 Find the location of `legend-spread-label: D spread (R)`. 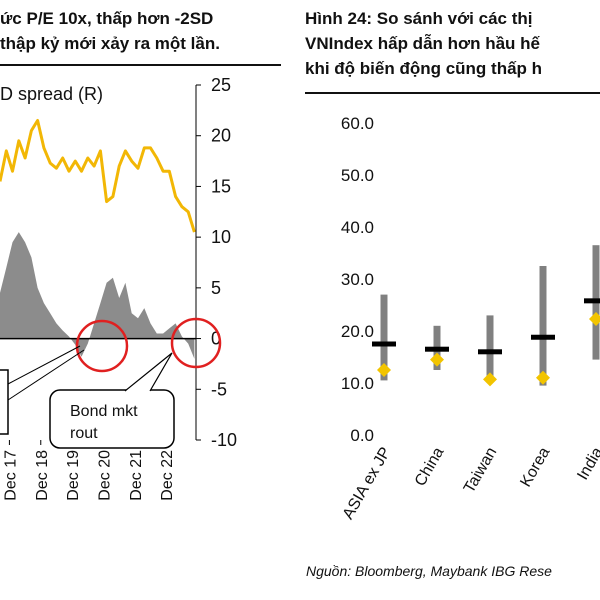

legend-spread-label: D spread (R) is located at coordinates (51, 94).